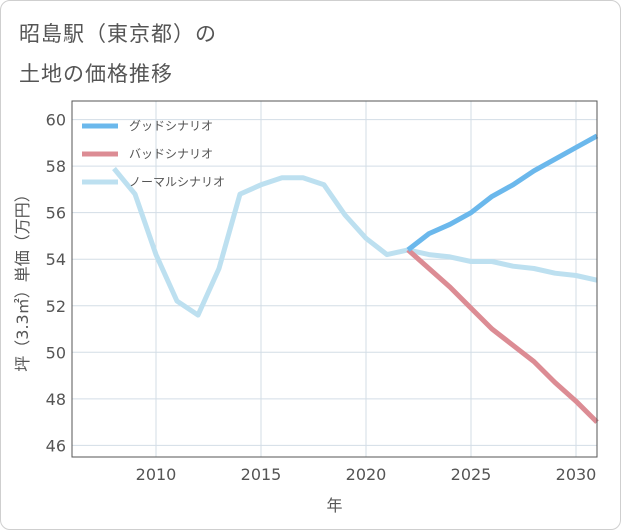 The width and height of the screenshot is (621, 530). What do you see at coordinates (366, 474) in the screenshot?
I see `x-tick-label: 2020` at bounding box center [366, 474].